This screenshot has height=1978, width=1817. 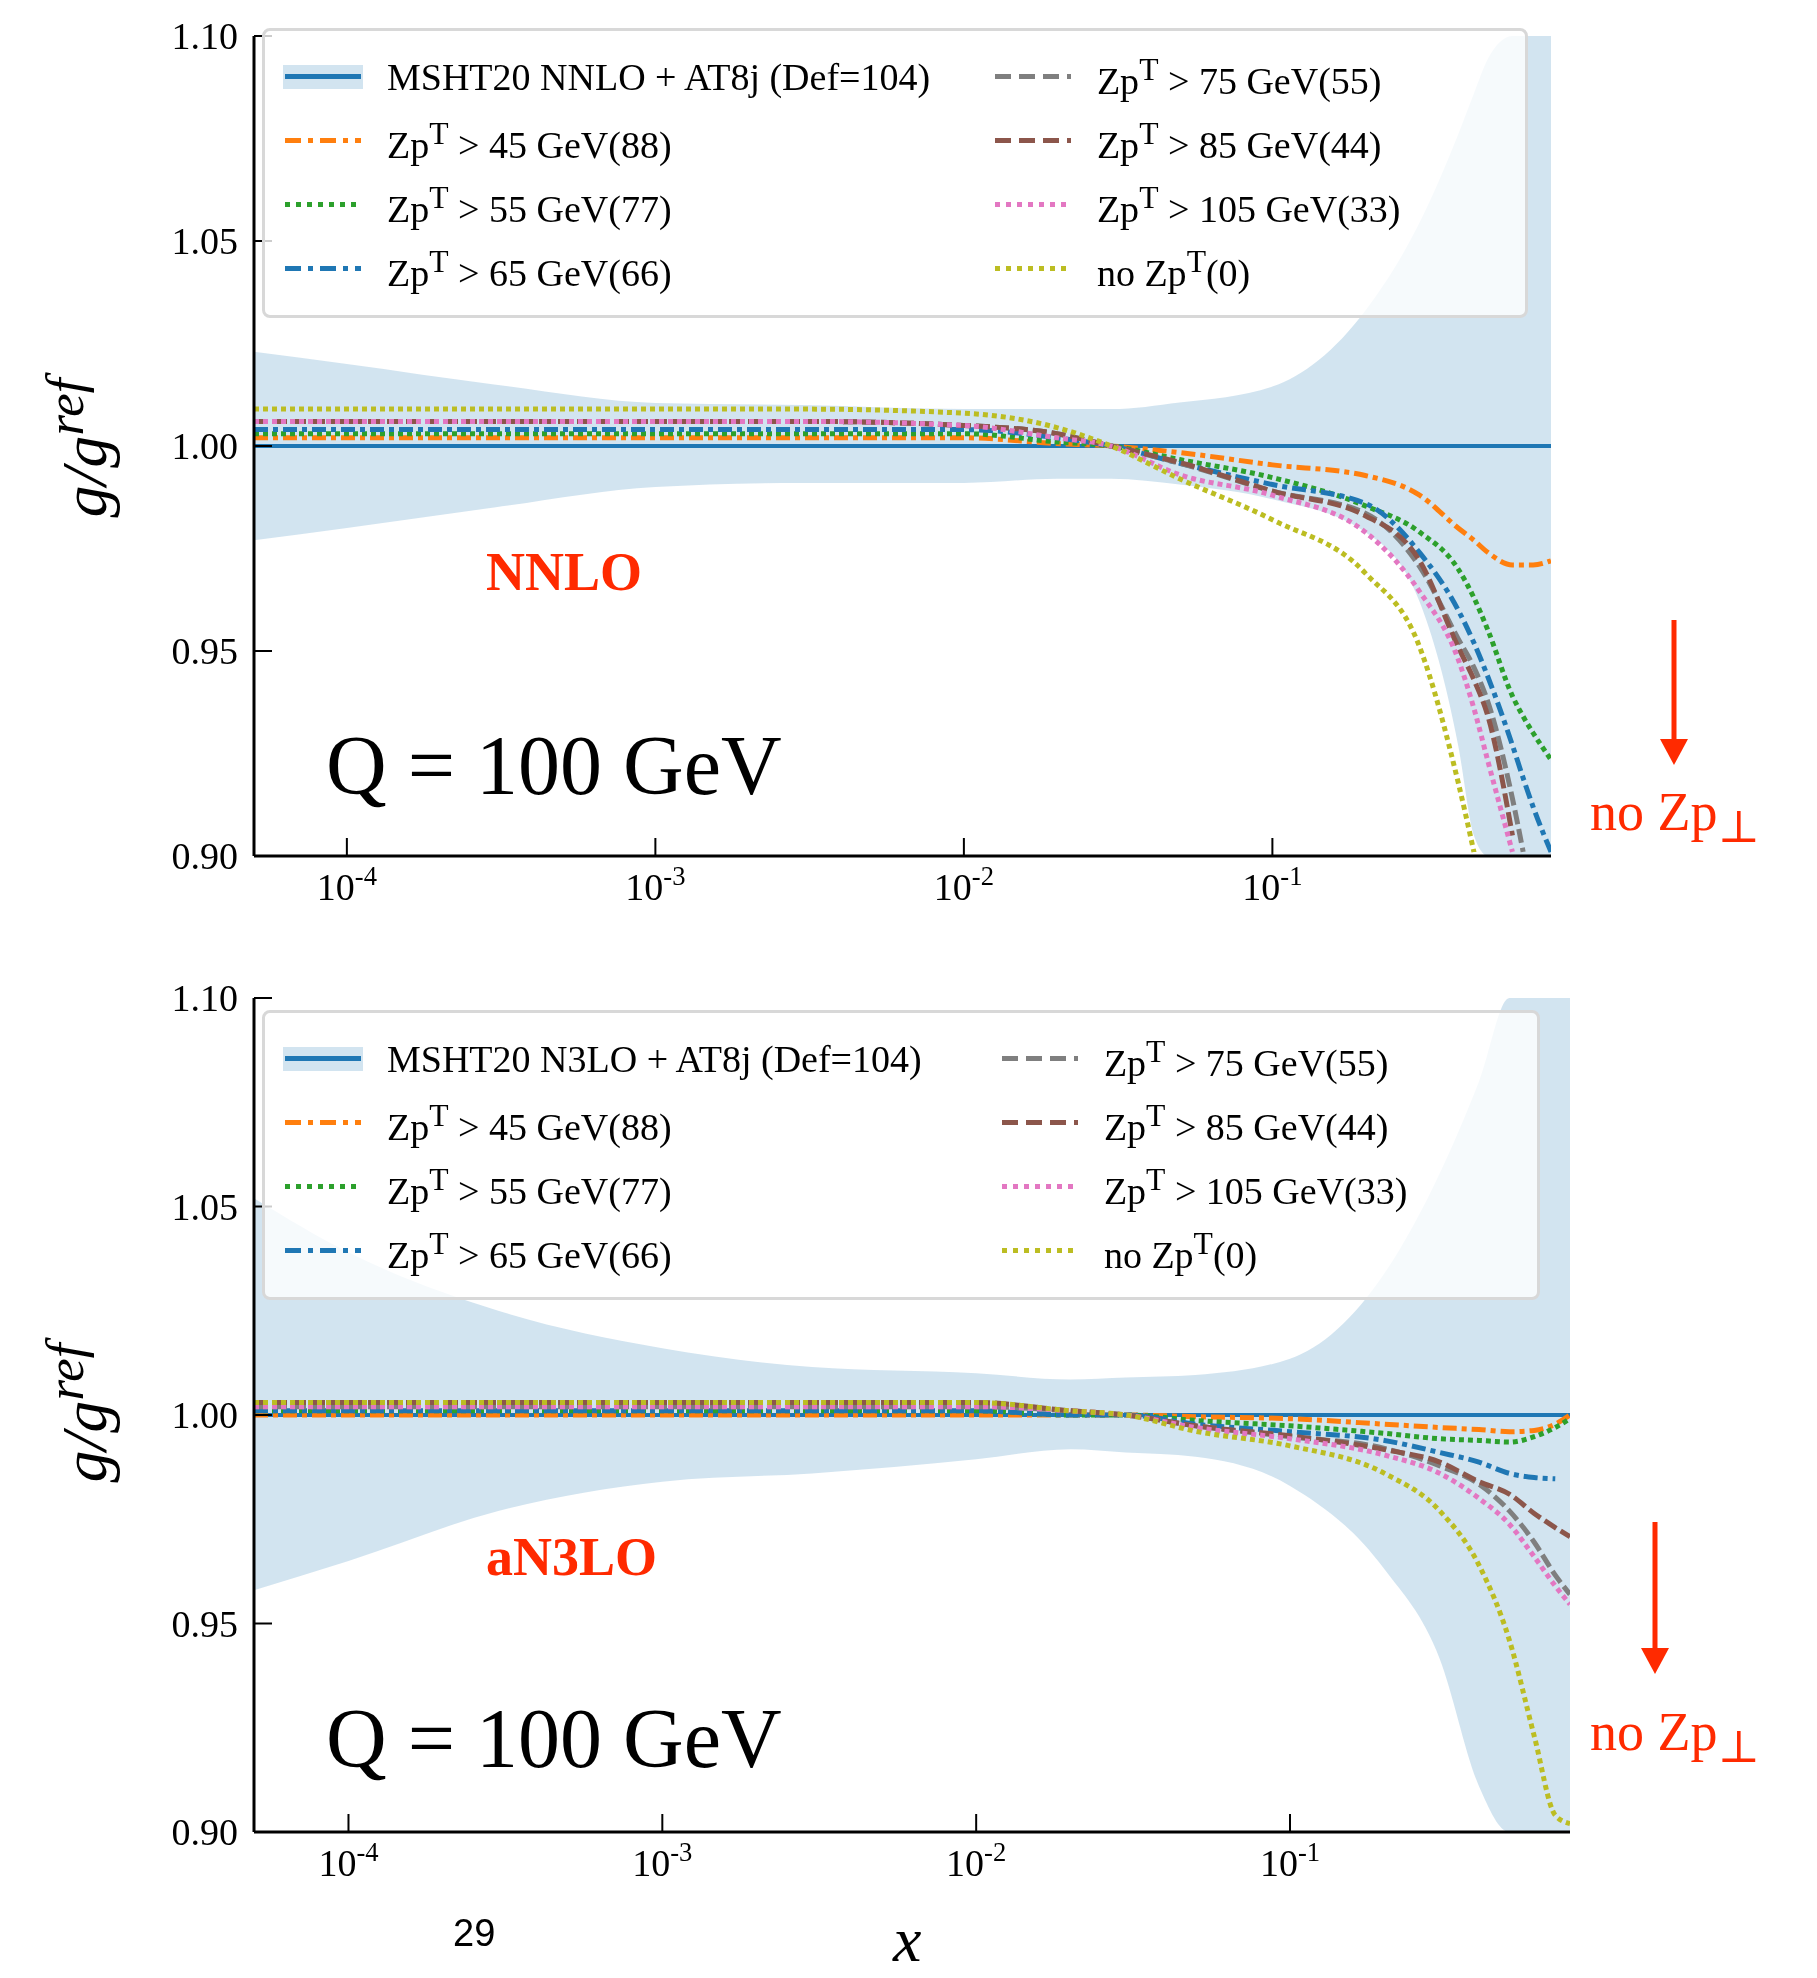 What do you see at coordinates (659, 77) in the screenshot?
I see `legend-label: MSHT20 NNLO + AT8j (Def=104)` at bounding box center [659, 77].